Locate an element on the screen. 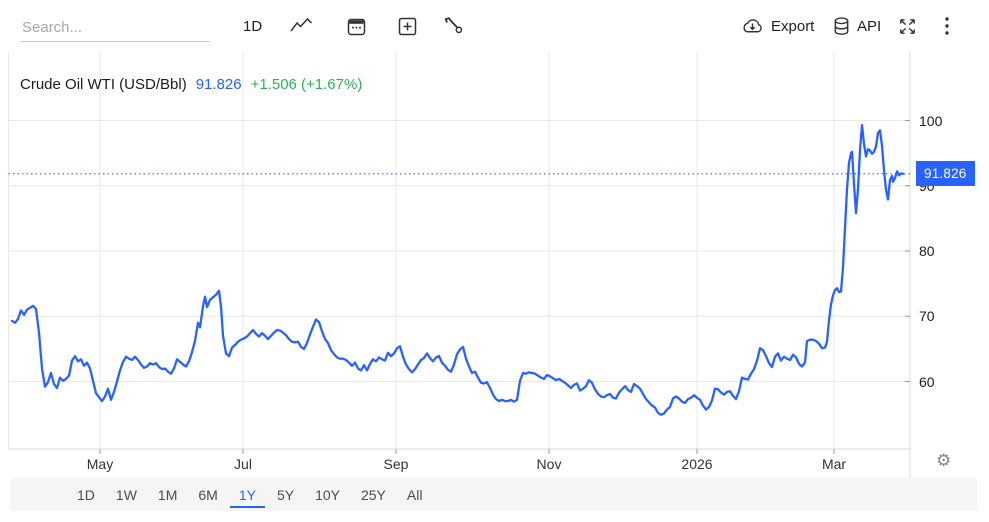 This screenshot has width=989, height=522. last-price-tag: 91.826 is located at coordinates (945, 173).